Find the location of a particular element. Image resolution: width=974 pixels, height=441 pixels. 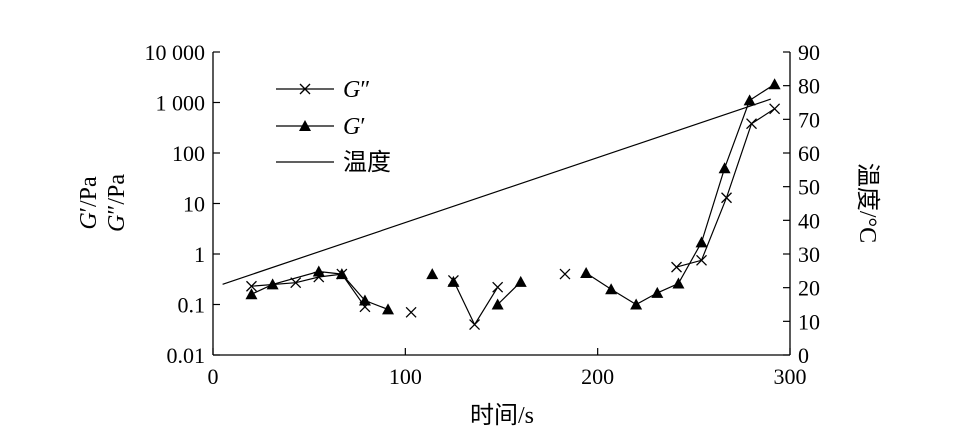

legend-label-g-double-prime: G″ is located at coordinates (356, 90).